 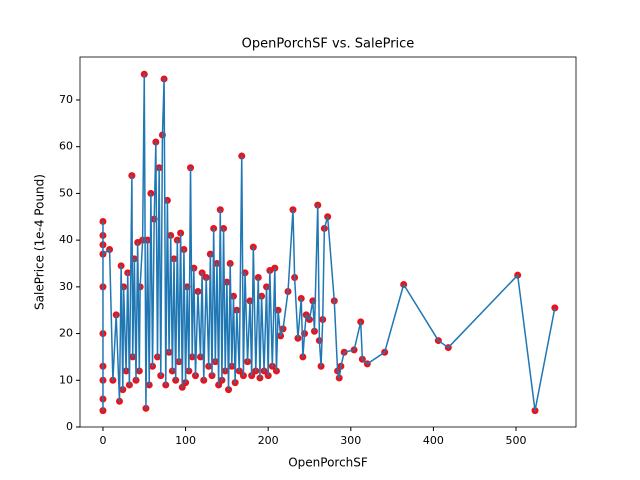 What do you see at coordinates (69, 426) in the screenshot?
I see `y-tick-label: 0` at bounding box center [69, 426].